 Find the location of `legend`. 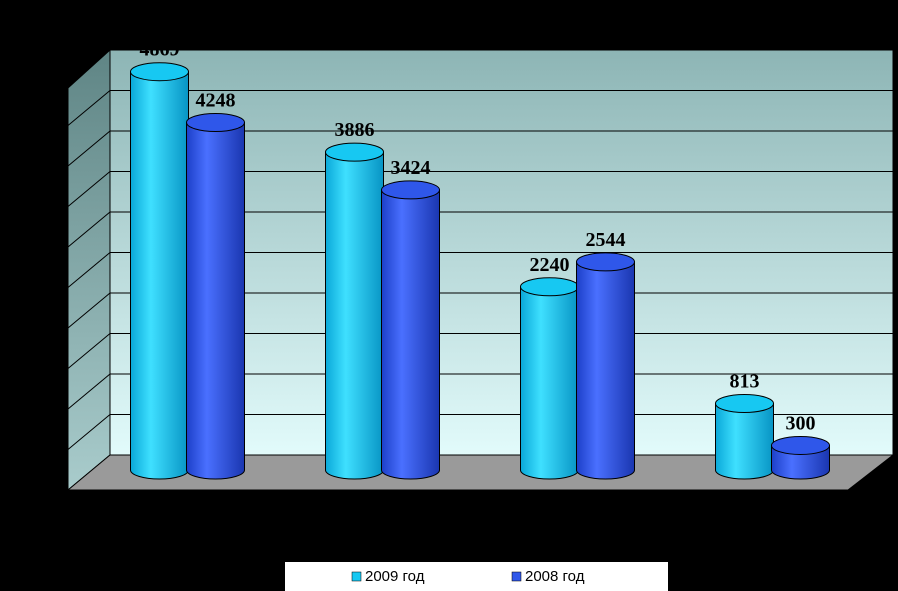

legend is located at coordinates (476, 576).